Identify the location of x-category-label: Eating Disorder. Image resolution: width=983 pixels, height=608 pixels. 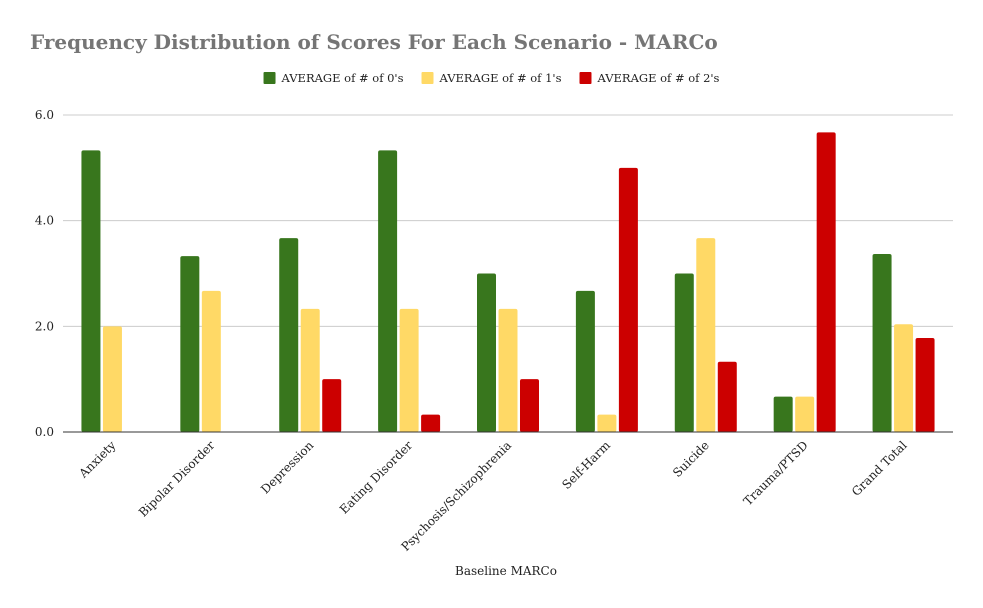
(376, 477).